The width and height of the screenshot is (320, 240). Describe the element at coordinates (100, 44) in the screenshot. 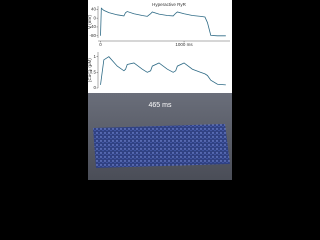

I see `x-tick-label: 0` at that location.